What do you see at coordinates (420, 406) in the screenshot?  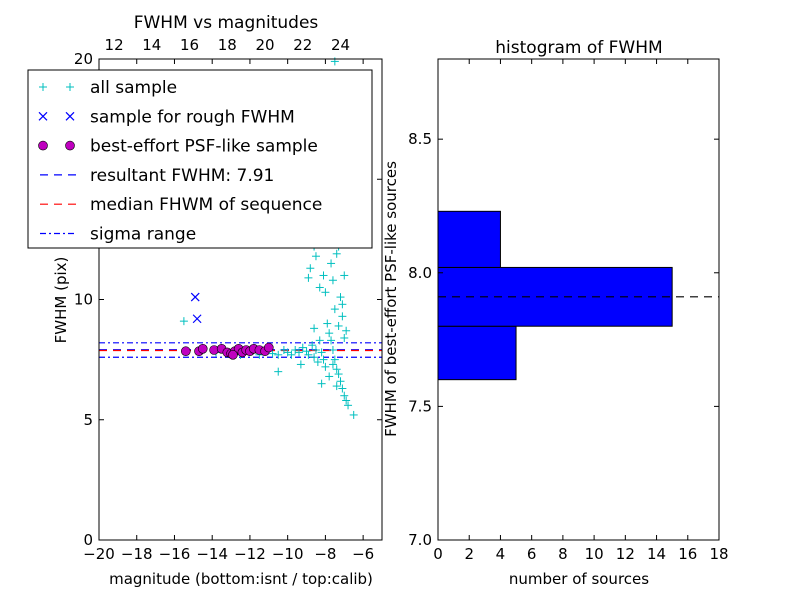 I see `y-tick-label: 7.5` at bounding box center [420, 406].